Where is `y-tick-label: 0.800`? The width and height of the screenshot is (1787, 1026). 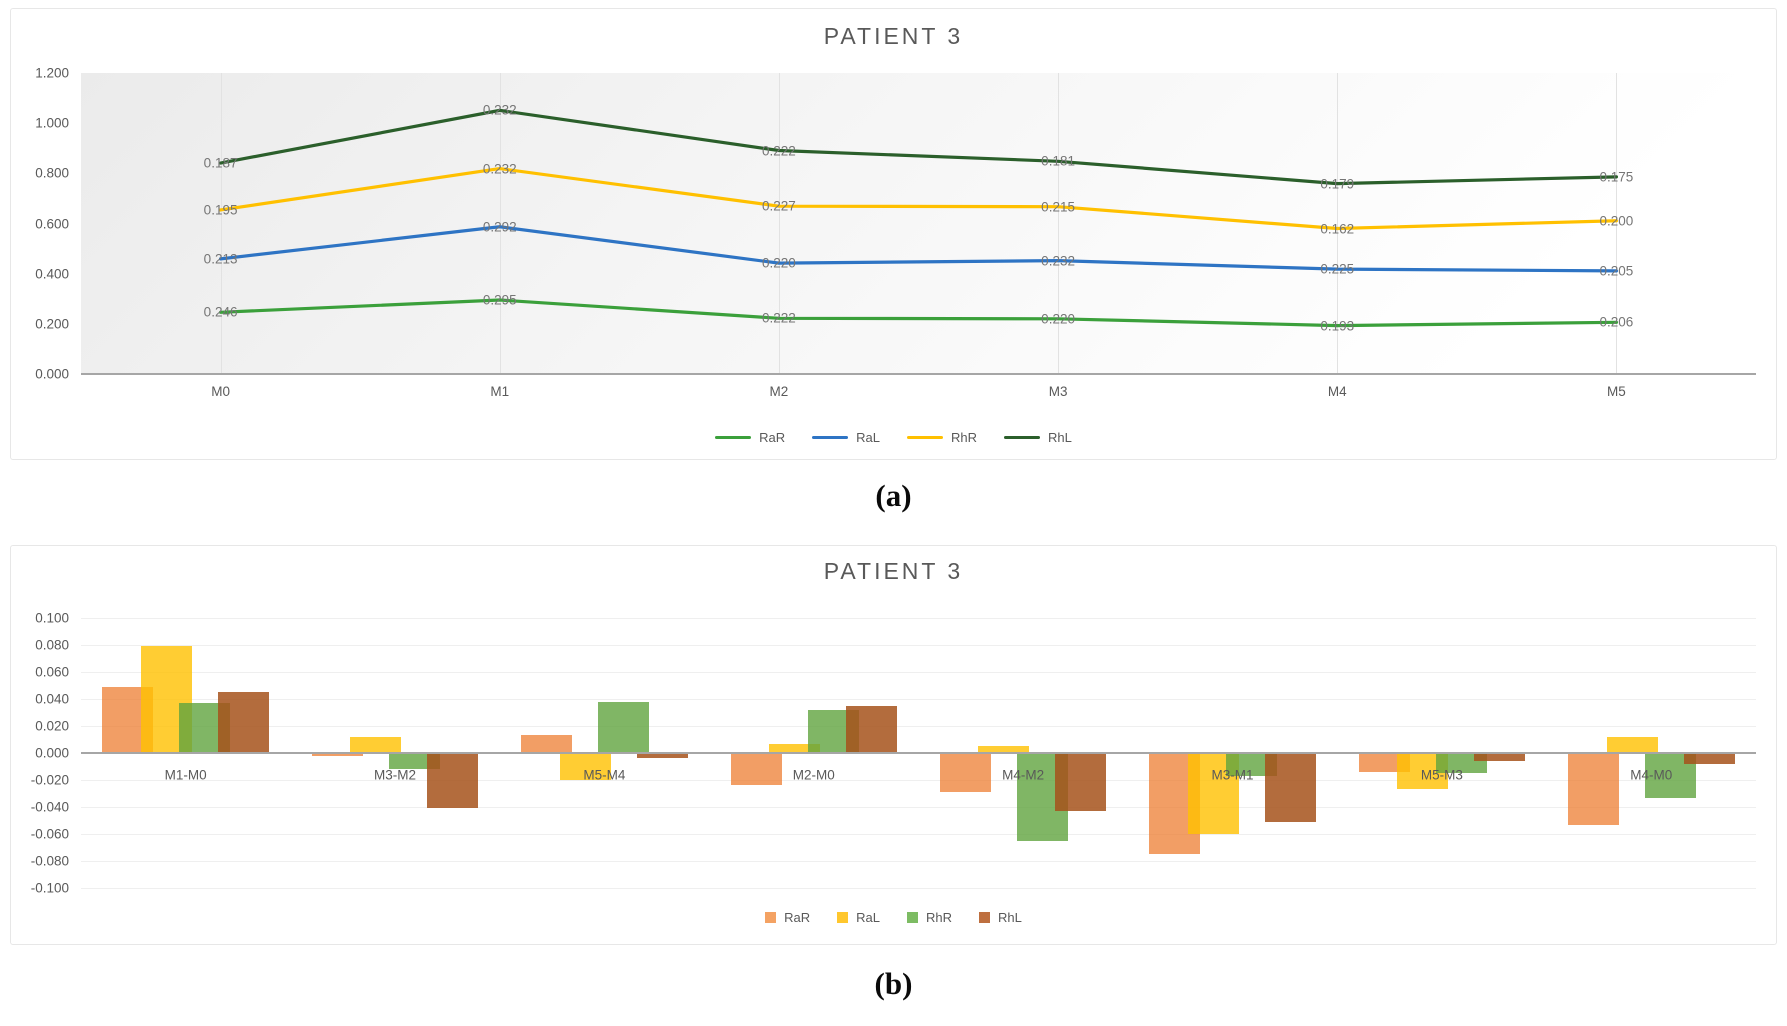 y-tick-label: 0.800 is located at coordinates (52, 173).